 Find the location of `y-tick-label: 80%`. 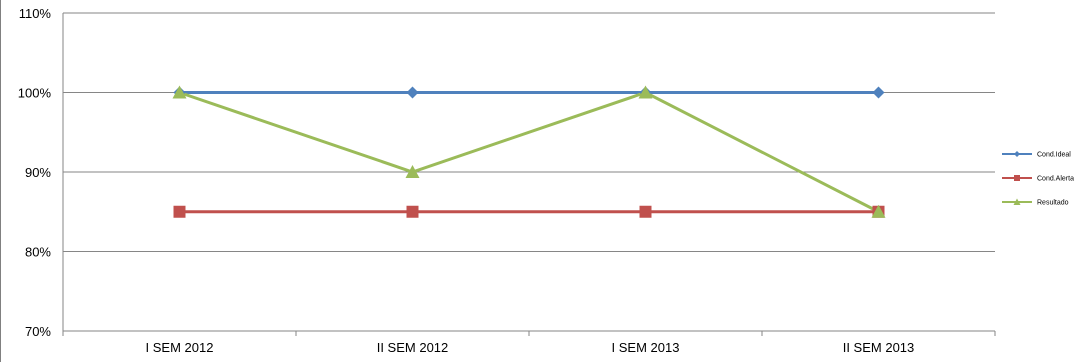

y-tick-label: 80% is located at coordinates (38, 252).